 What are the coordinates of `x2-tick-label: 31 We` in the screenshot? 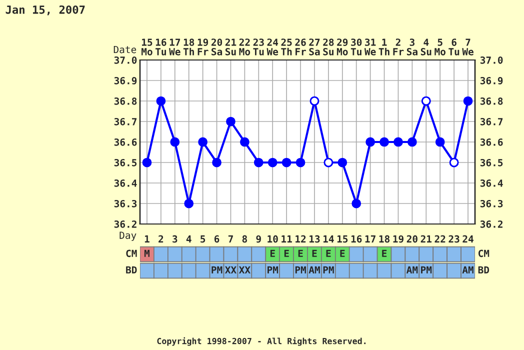 It's located at (370, 47).